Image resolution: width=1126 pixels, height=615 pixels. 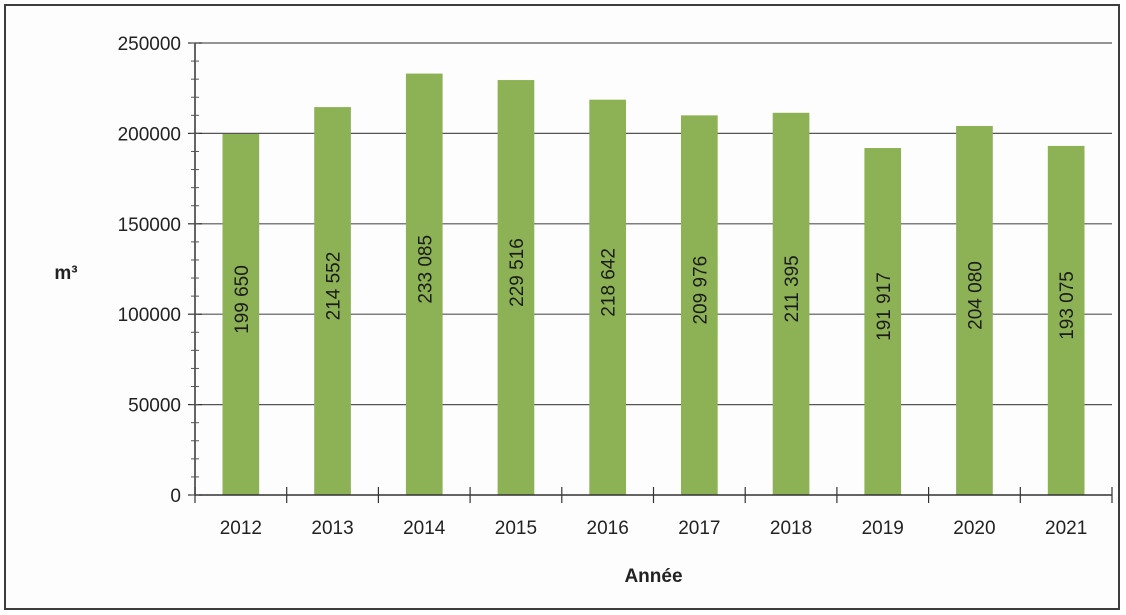 I want to click on x-axis-title: Année, so click(x=653, y=576).